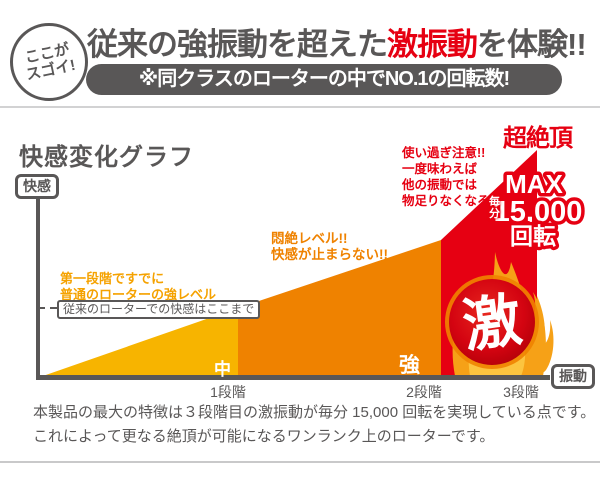  I want to click on x-tick-stage1: 1段階, so click(228, 392).